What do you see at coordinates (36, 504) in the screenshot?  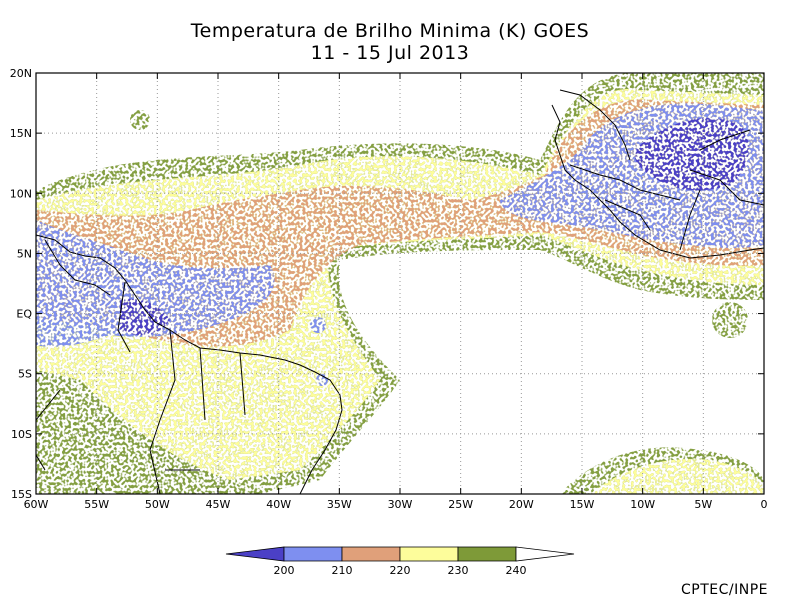 I see `lon-tick-label: 60W` at bounding box center [36, 504].